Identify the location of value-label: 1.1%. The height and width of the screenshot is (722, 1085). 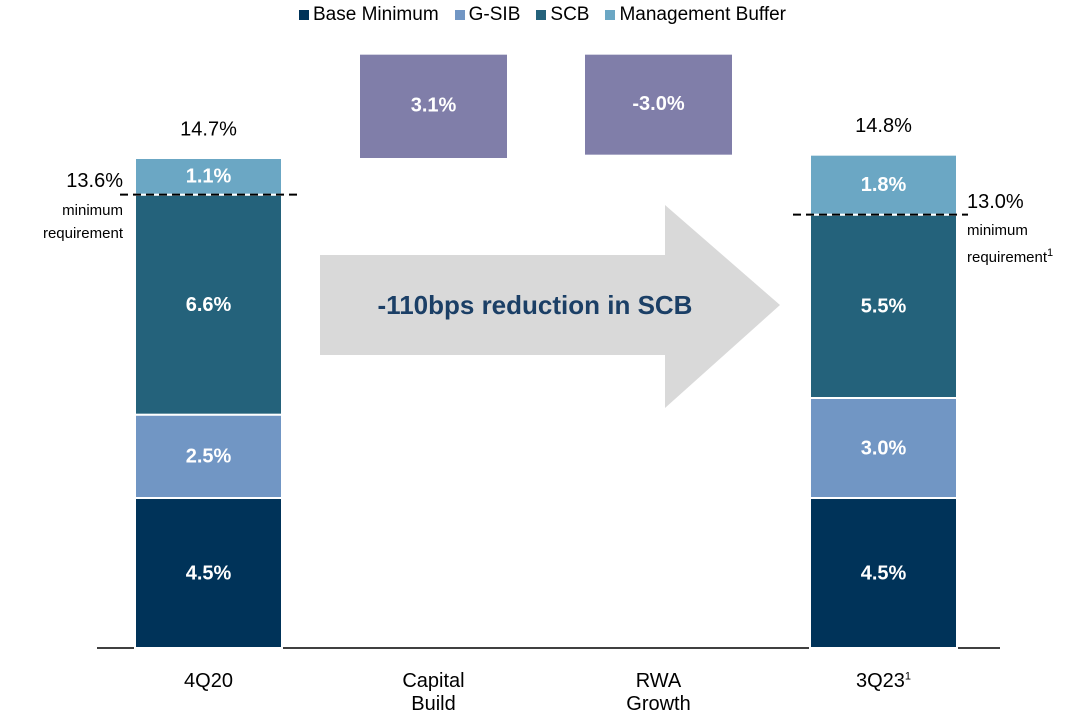
(209, 177).